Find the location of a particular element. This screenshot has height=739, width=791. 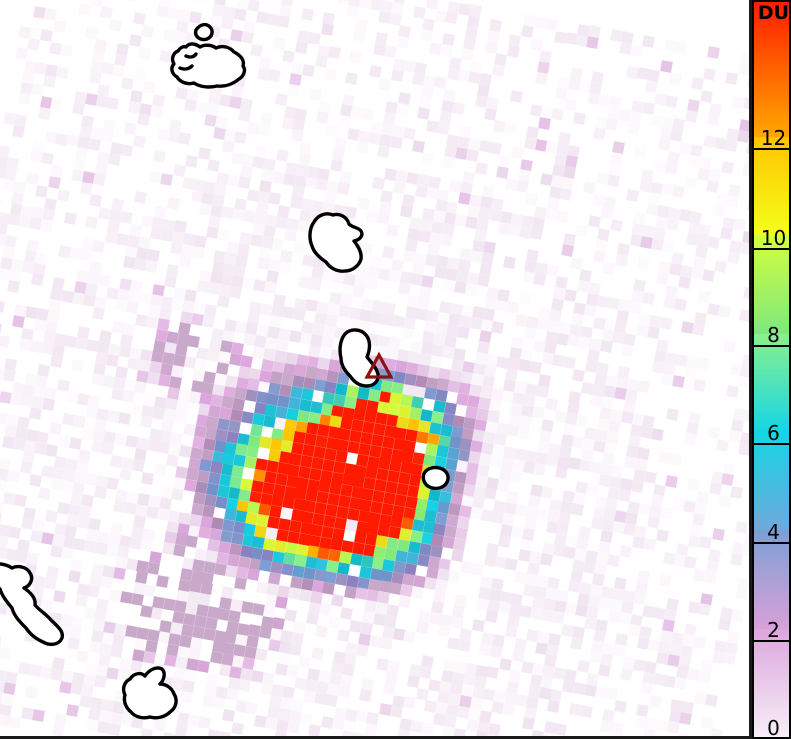

colorbar-tick-label-0: 0 is located at coordinates (773, 727).